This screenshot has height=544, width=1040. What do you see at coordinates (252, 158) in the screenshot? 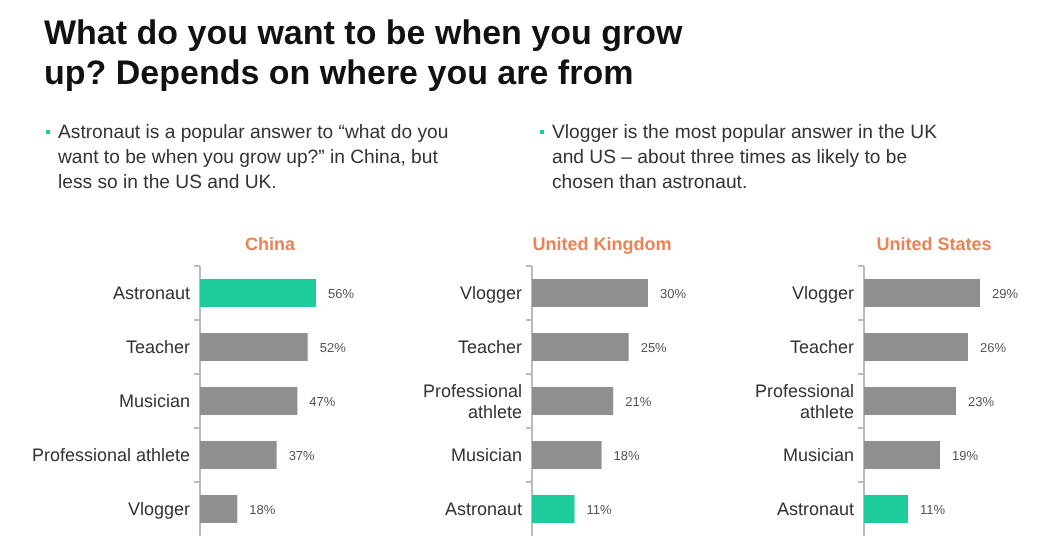
I see `text: Astronaut is a popular answer to “what do you want to be when you grow up?” in China, but less so in the US and UK.` at bounding box center [252, 158].